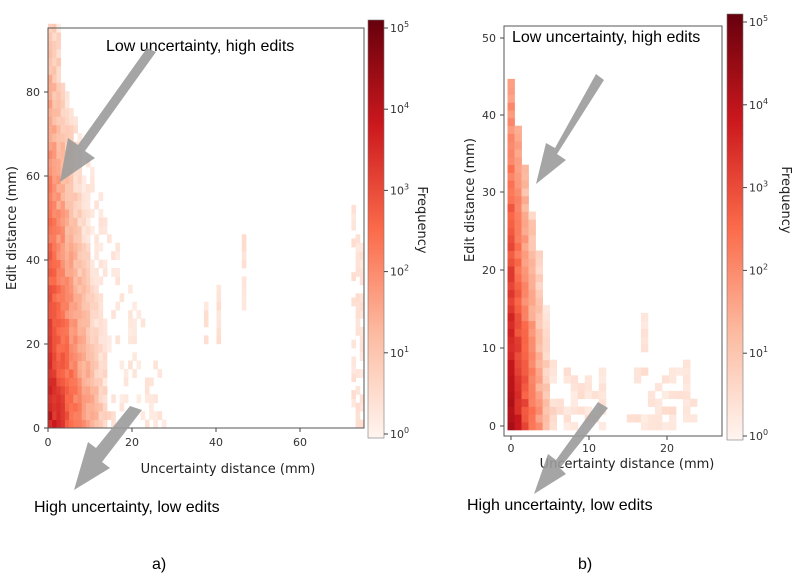 The width and height of the screenshot is (794, 580). Describe the element at coordinates (570, 129) in the screenshot. I see `arrow-top-b` at that location.